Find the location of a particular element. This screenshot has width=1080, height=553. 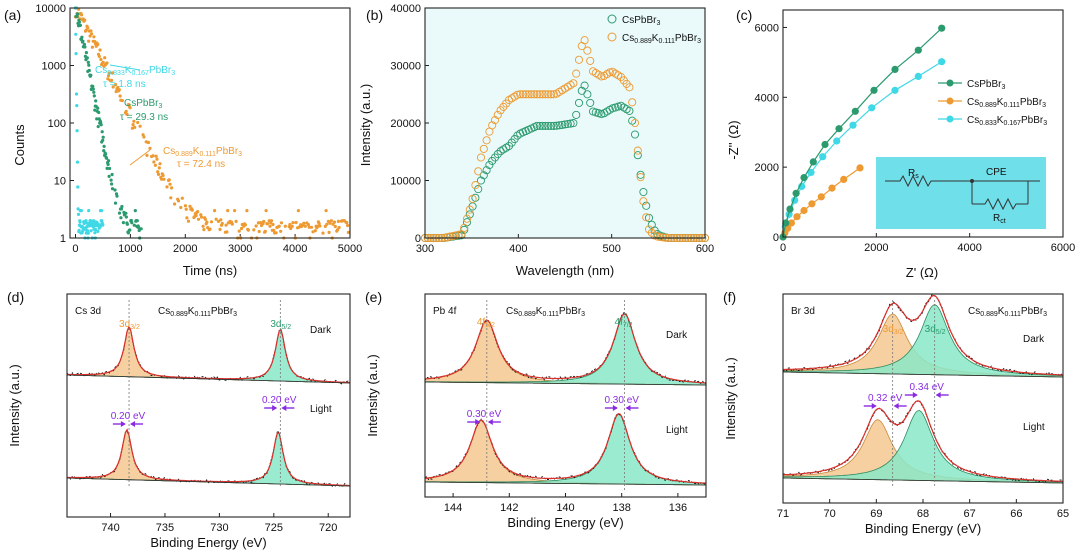

panel-f-light-envelope-curve is located at coordinates (923, 441).